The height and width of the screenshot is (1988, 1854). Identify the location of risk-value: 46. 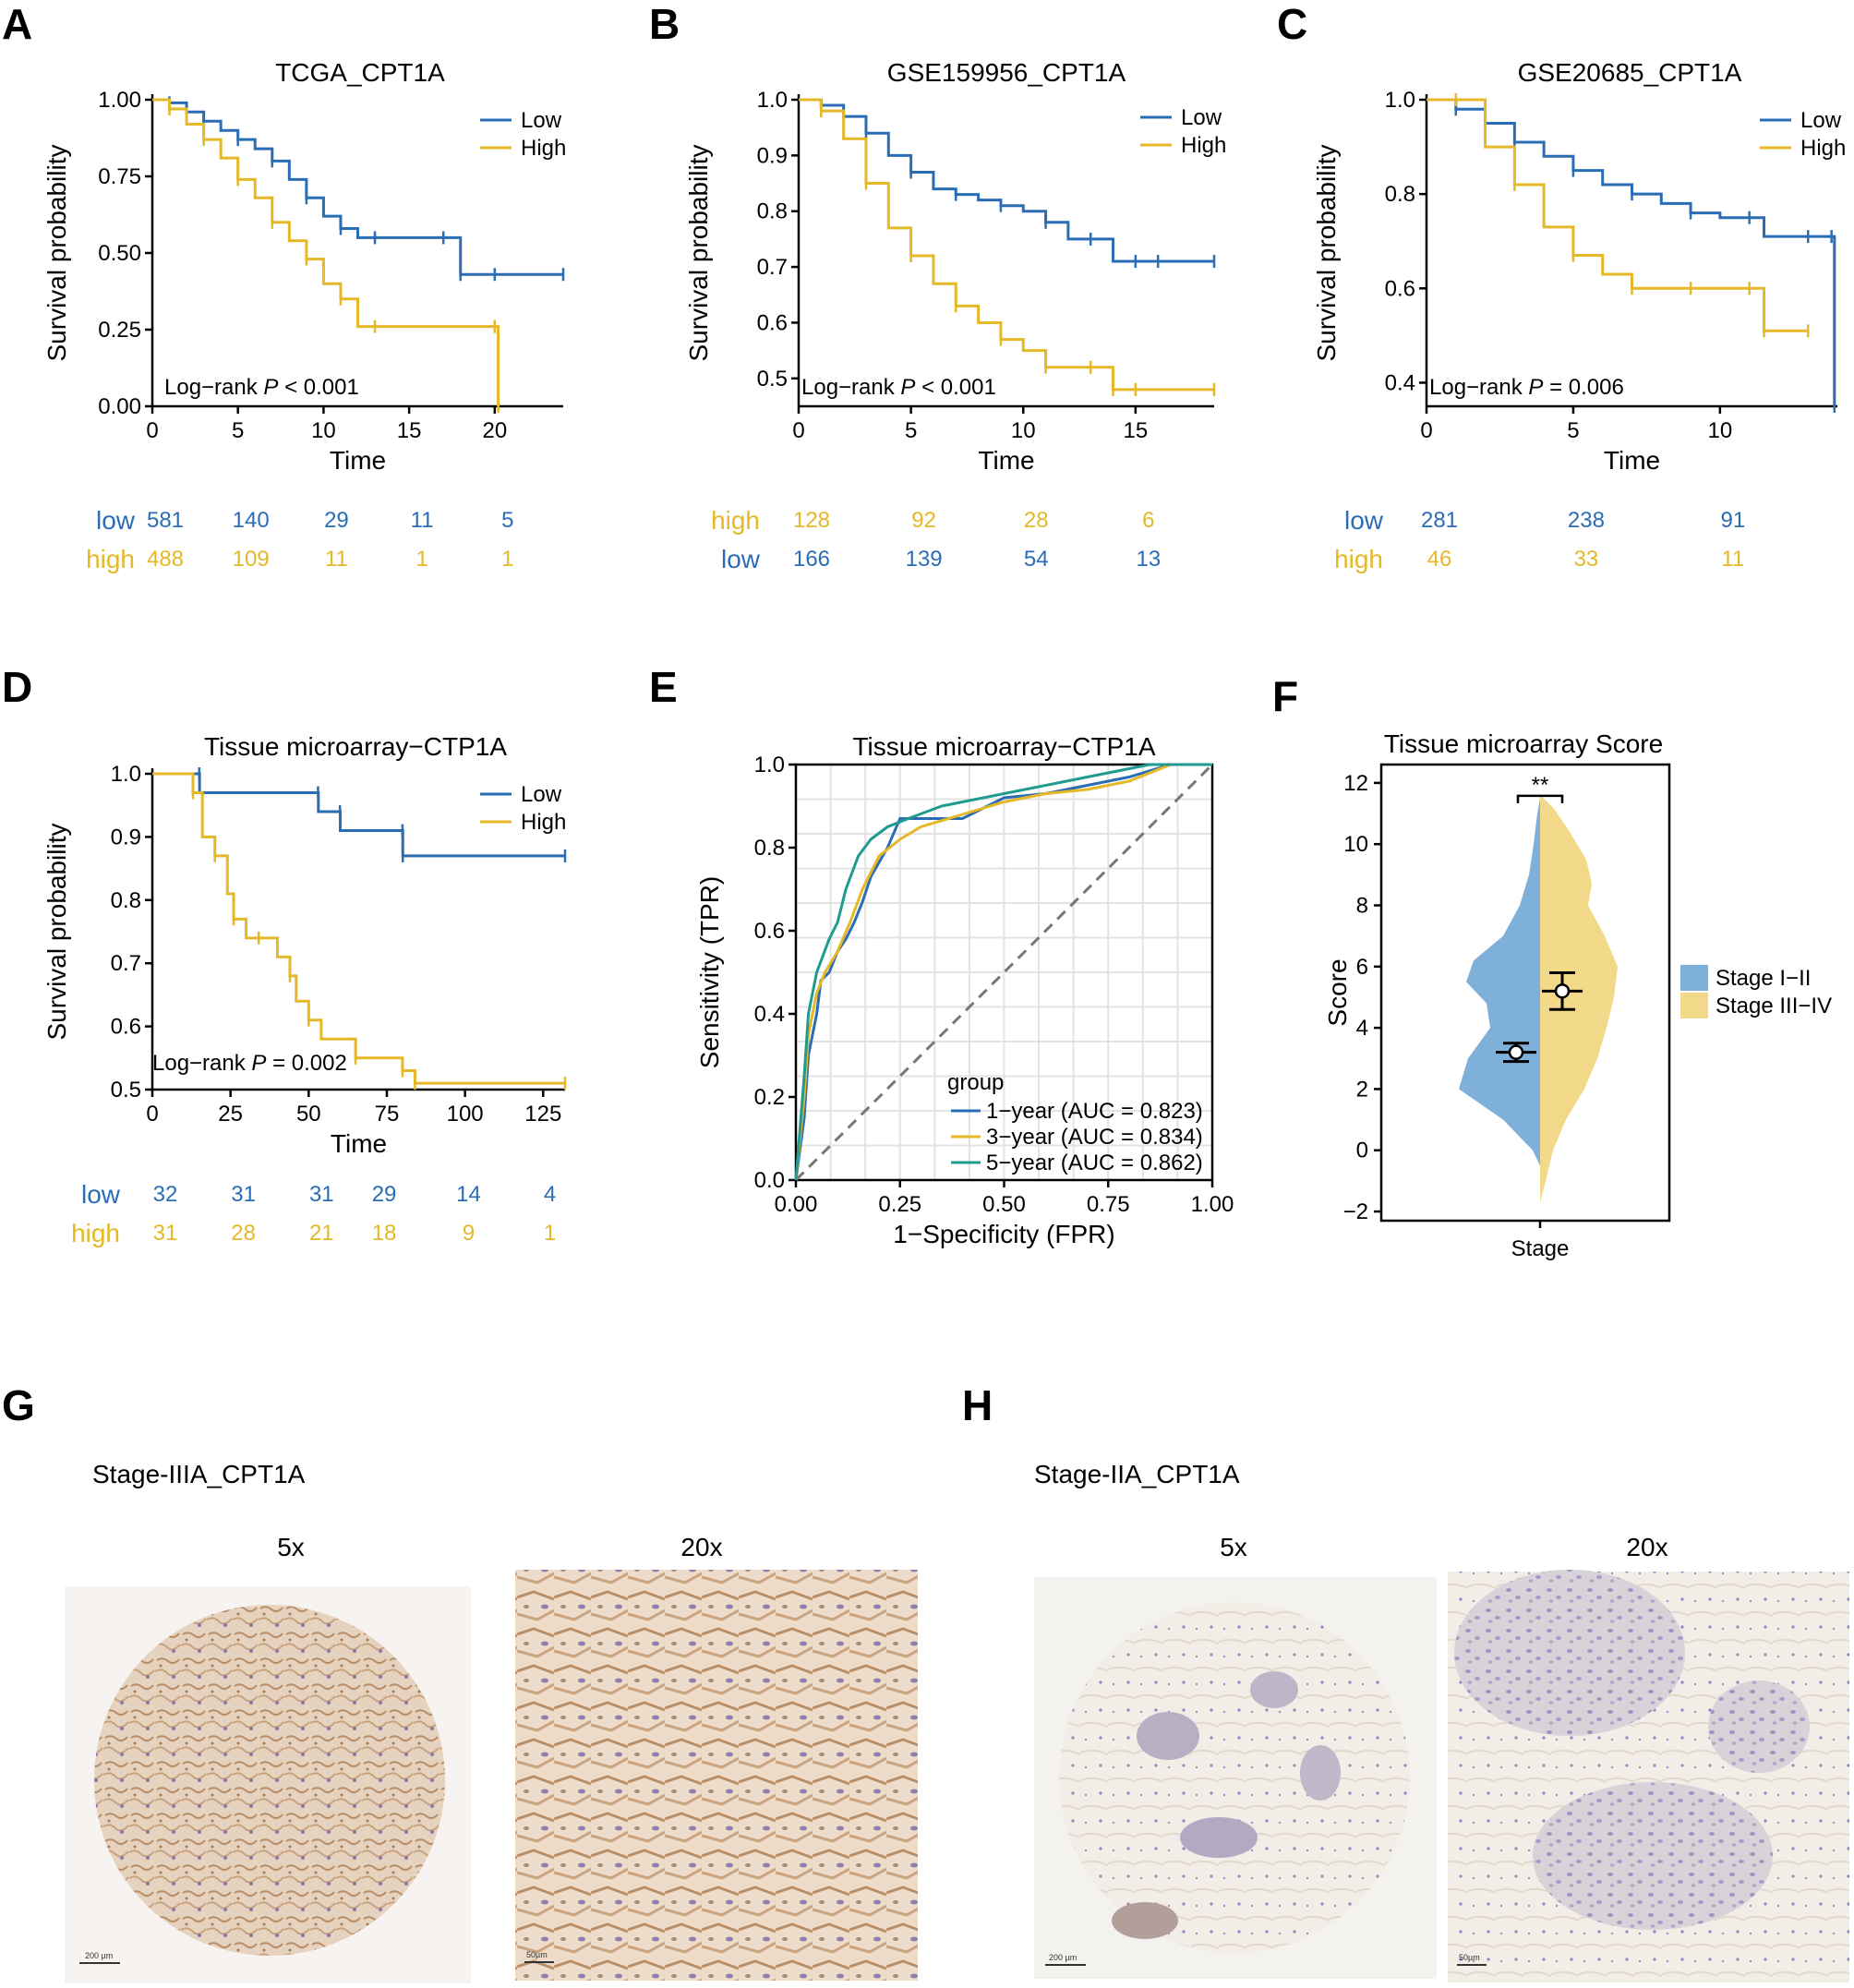
(1440, 559).